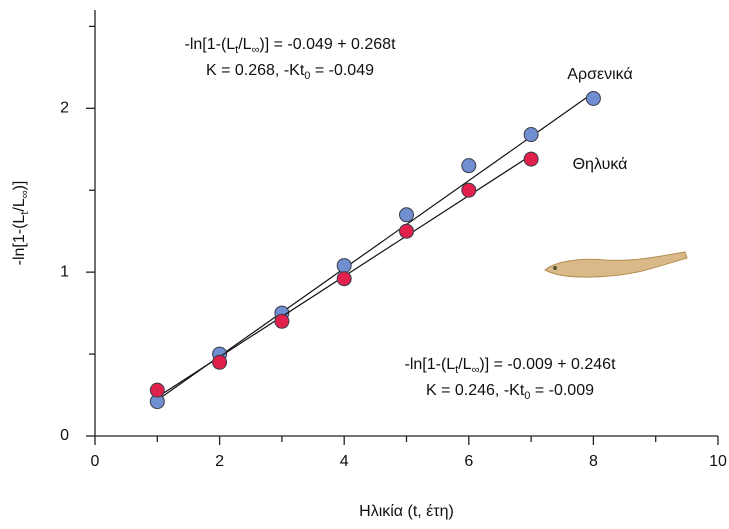  What do you see at coordinates (219, 461) in the screenshot?
I see `x-tick-label: 2` at bounding box center [219, 461].